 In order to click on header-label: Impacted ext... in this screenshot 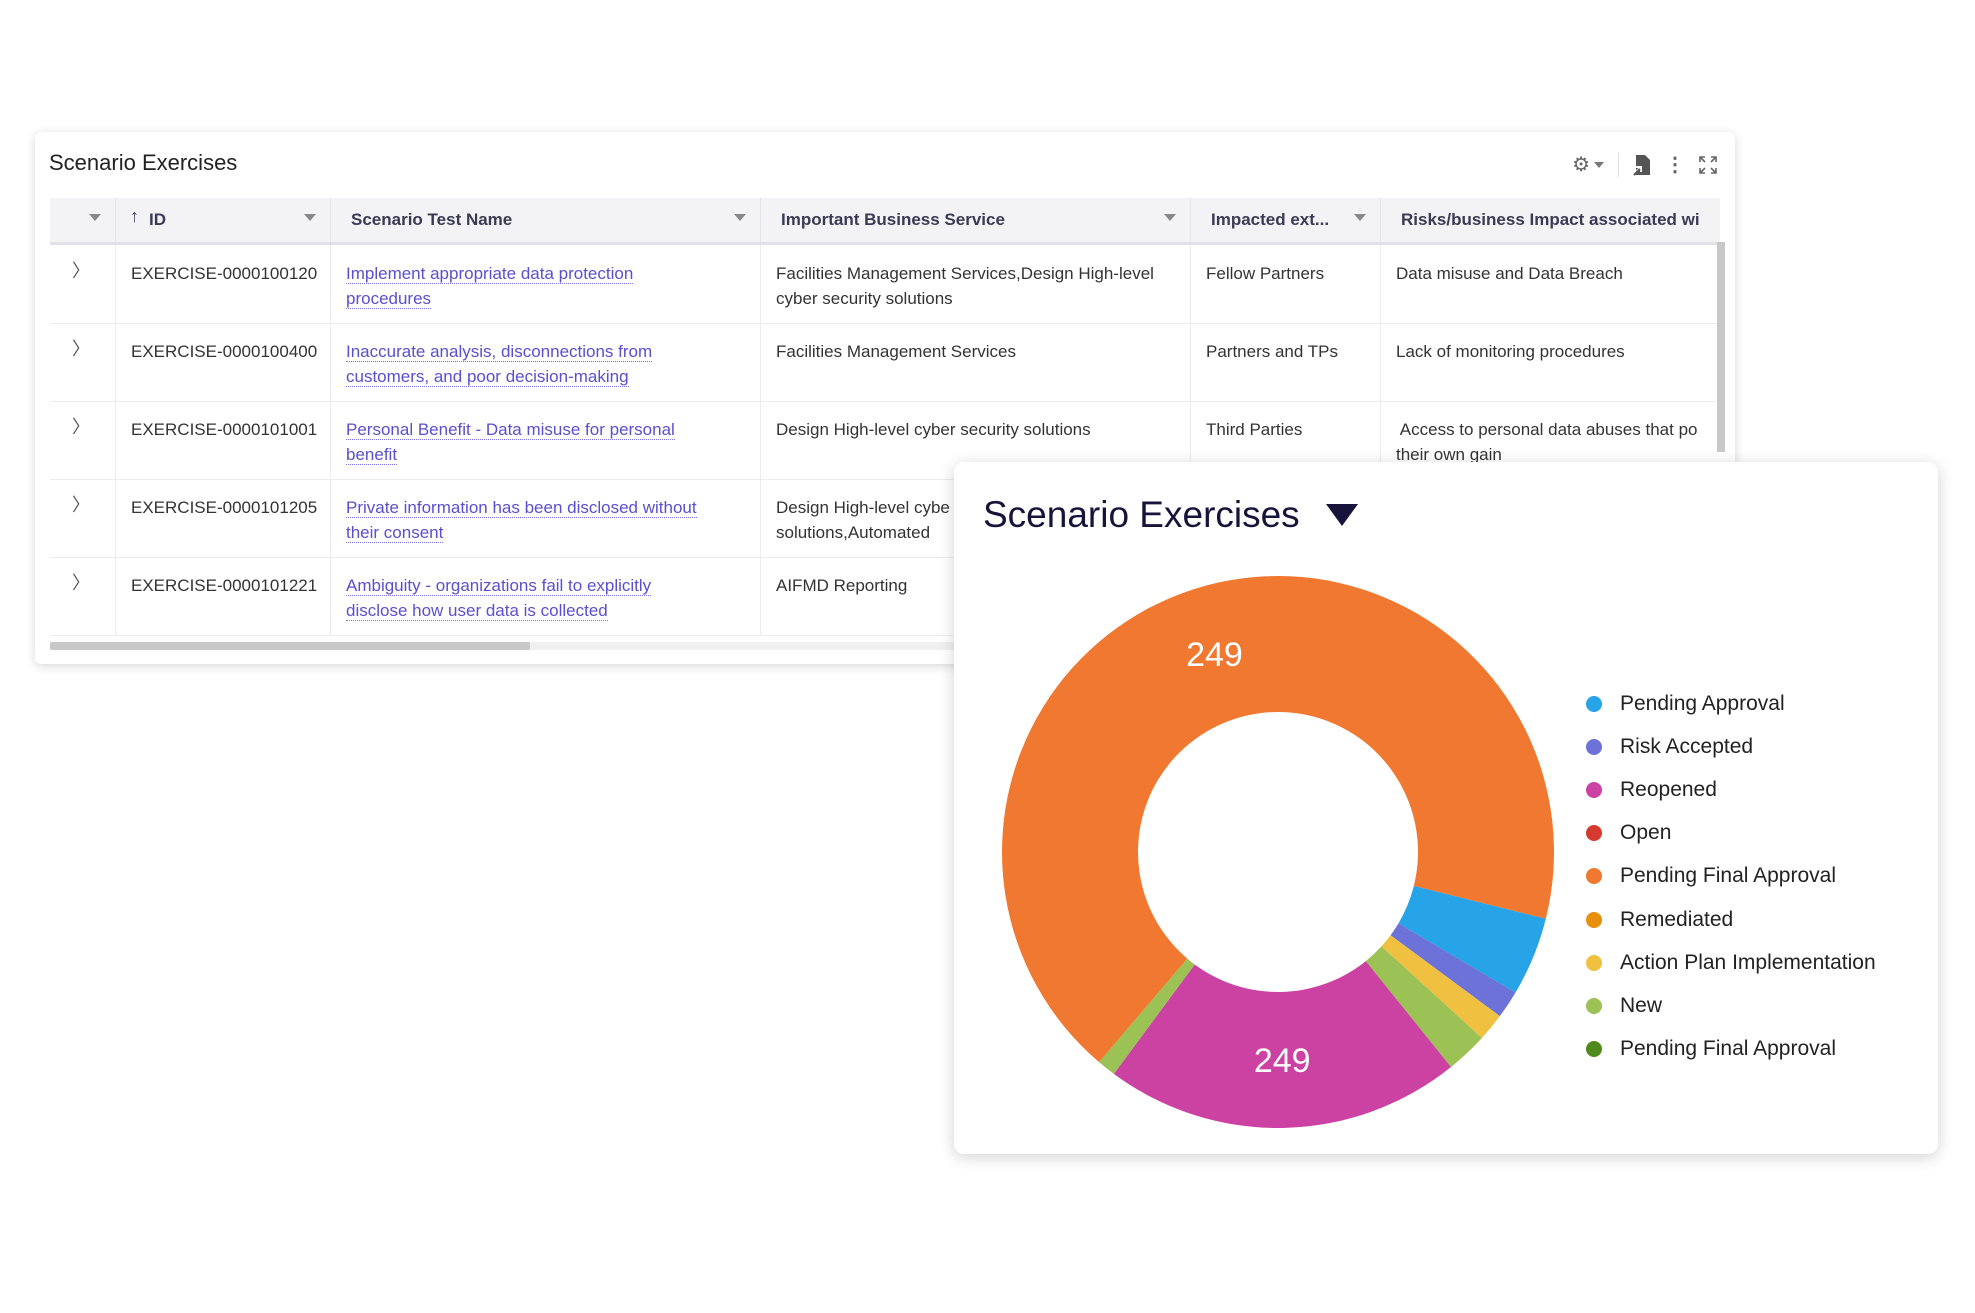, I will do `click(1270, 219)`.